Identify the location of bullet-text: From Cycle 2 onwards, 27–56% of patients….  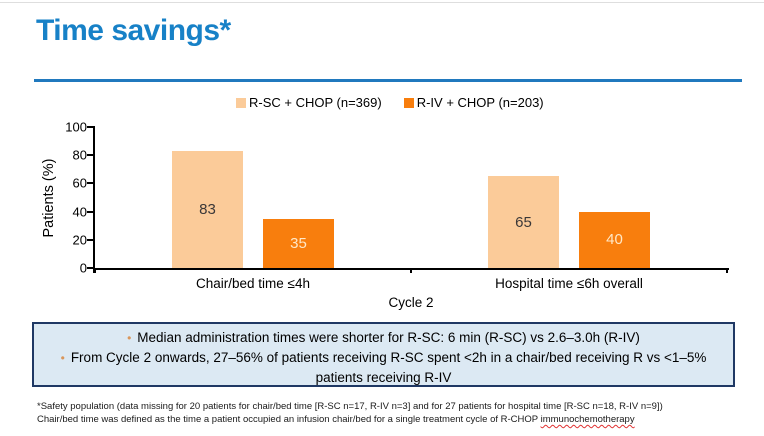
(388, 367).